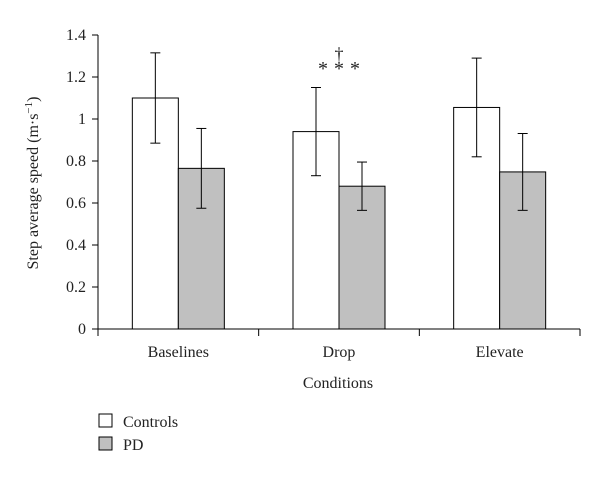 Image resolution: width=600 pixels, height=477 pixels. I want to click on y-axis-title: Step average speed (m·s−1), so click(32, 183).